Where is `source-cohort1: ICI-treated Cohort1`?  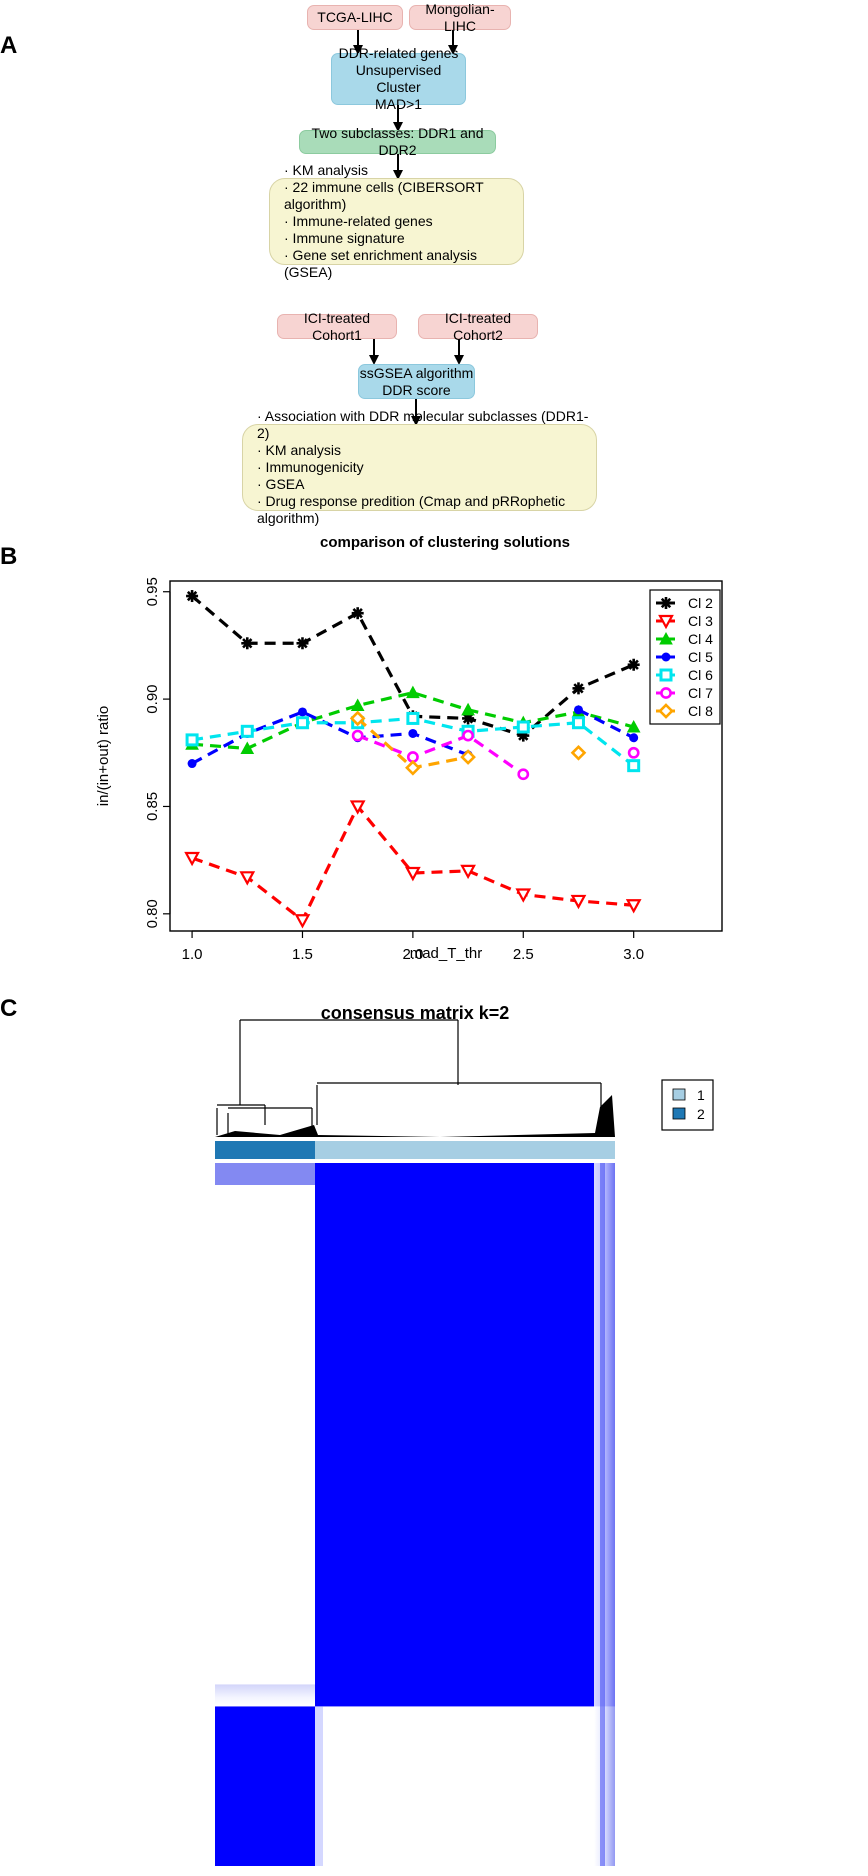 source-cohort1: ICI-treated Cohort1 is located at coordinates (337, 326).